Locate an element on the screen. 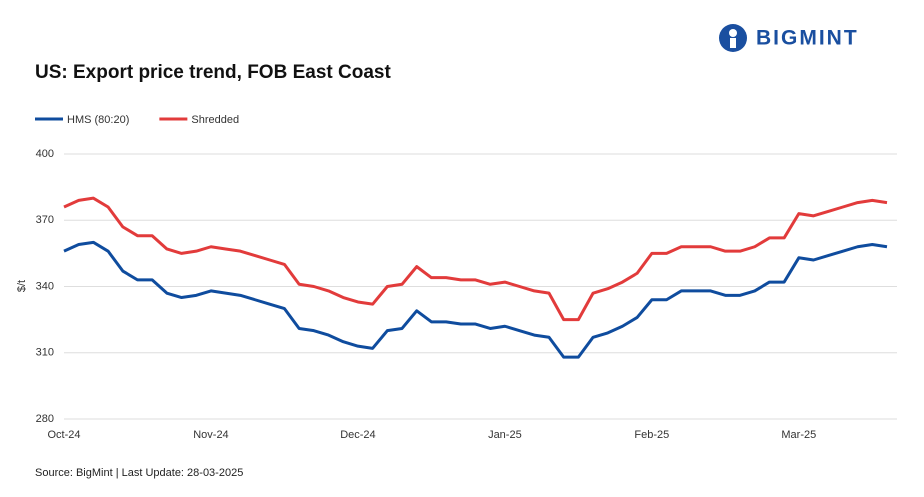 The height and width of the screenshot is (497, 924). y-tick-label: 370 is located at coordinates (45, 220).